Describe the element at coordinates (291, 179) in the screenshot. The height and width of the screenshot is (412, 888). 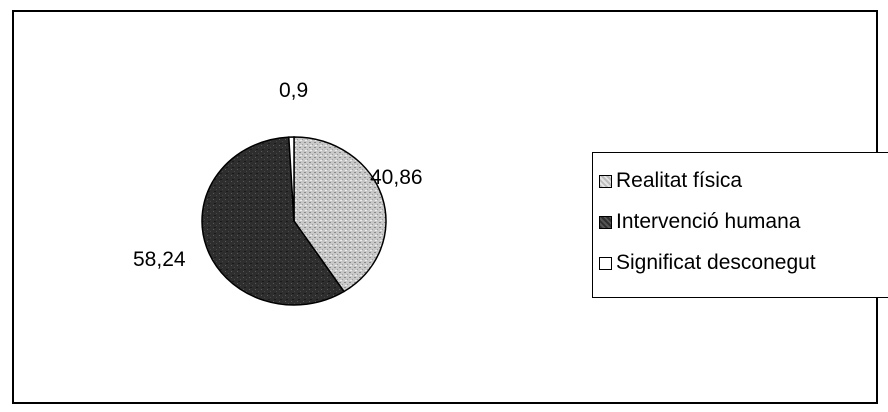
I see `pie-slice-significat-desconegut` at that location.